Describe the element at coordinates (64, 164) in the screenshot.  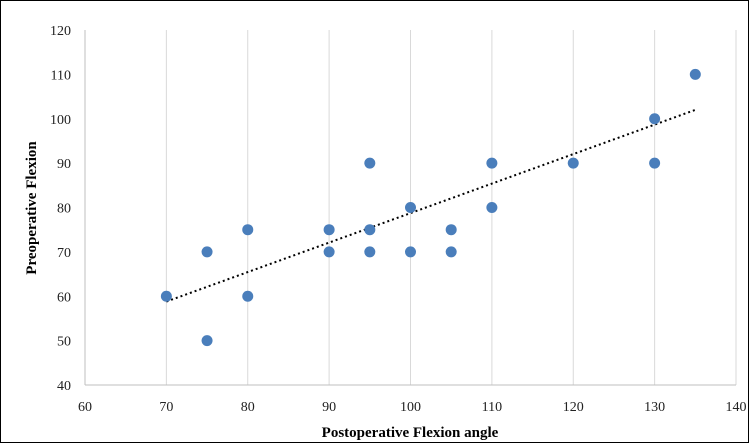
I see `y-tick-label: 90` at that location.